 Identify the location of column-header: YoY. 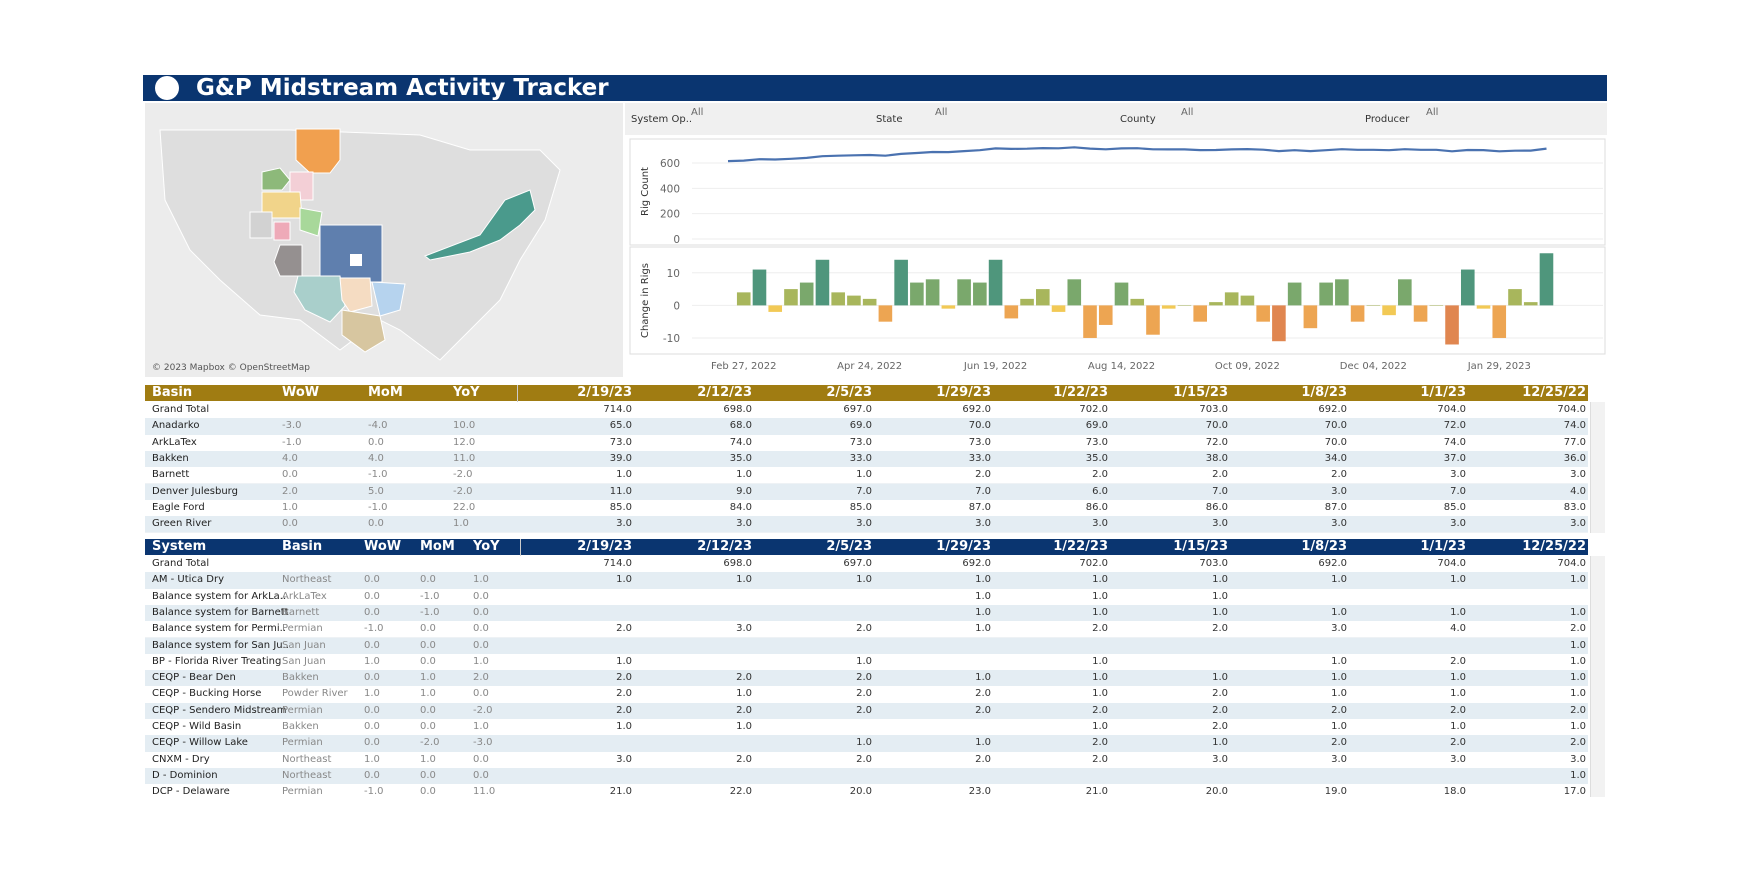
(486, 546).